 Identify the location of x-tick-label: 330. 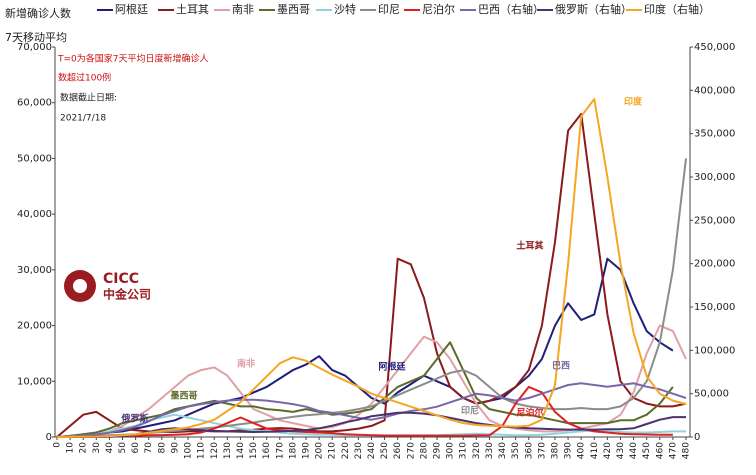
(490, 450).